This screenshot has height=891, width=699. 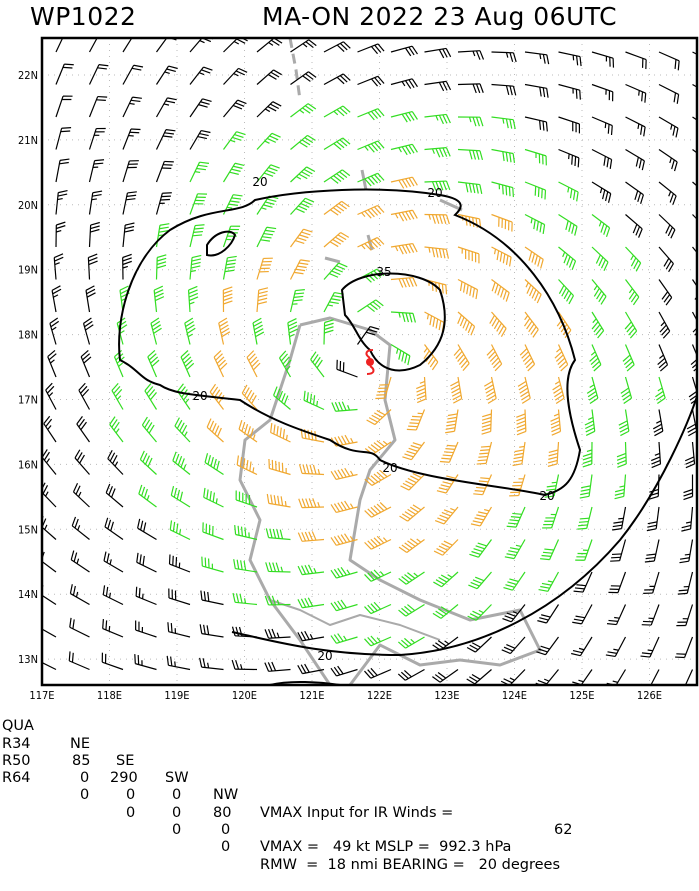 What do you see at coordinates (28, 464) in the screenshot?
I see `lat-label: 16N` at bounding box center [28, 464].